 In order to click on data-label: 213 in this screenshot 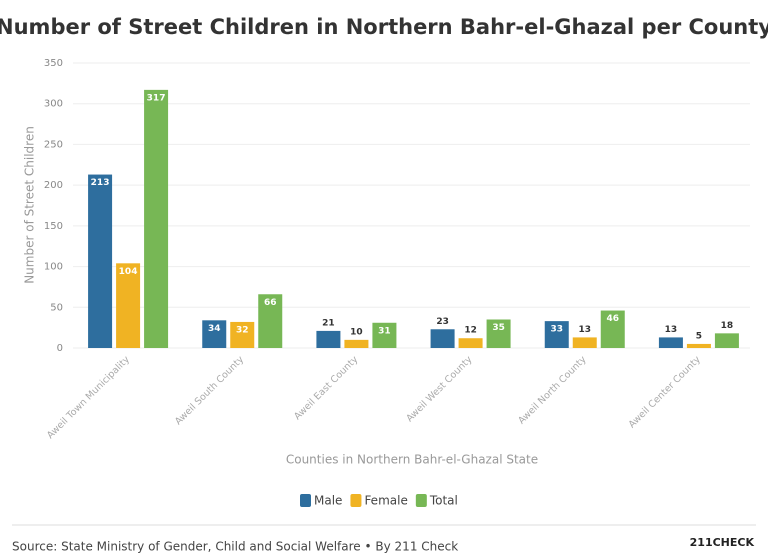, I will do `click(100, 183)`.